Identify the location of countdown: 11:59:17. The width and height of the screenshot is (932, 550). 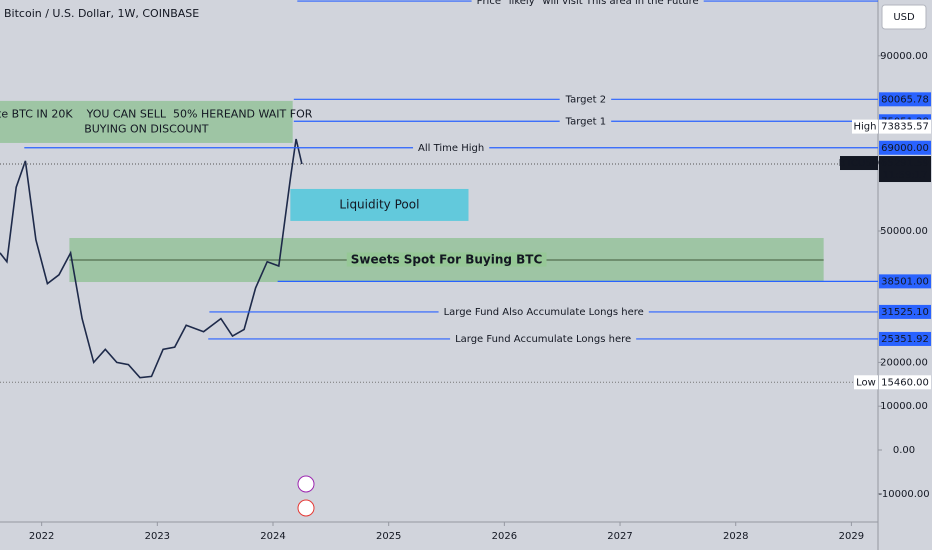
(905, 175).